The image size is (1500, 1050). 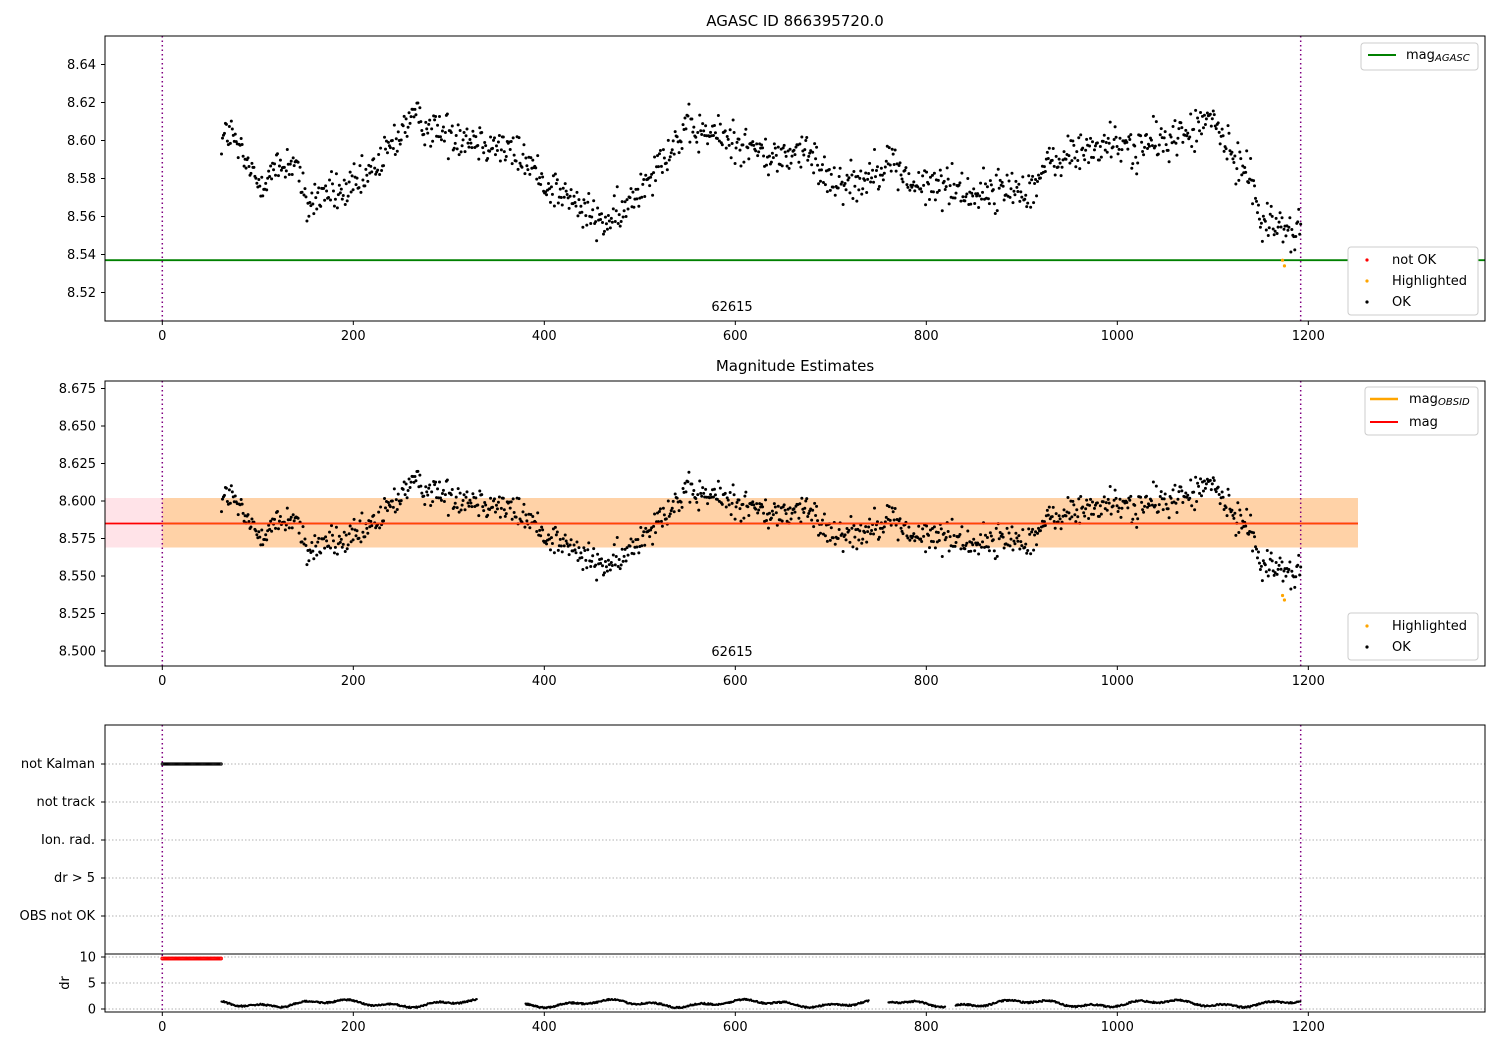 I want to click on x-tick-label: 800, so click(x=926, y=1027).